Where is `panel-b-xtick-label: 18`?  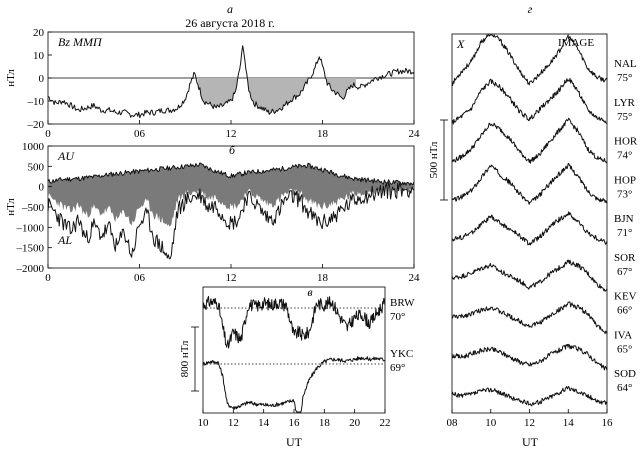 panel-b-xtick-label: 18 is located at coordinates (323, 278).